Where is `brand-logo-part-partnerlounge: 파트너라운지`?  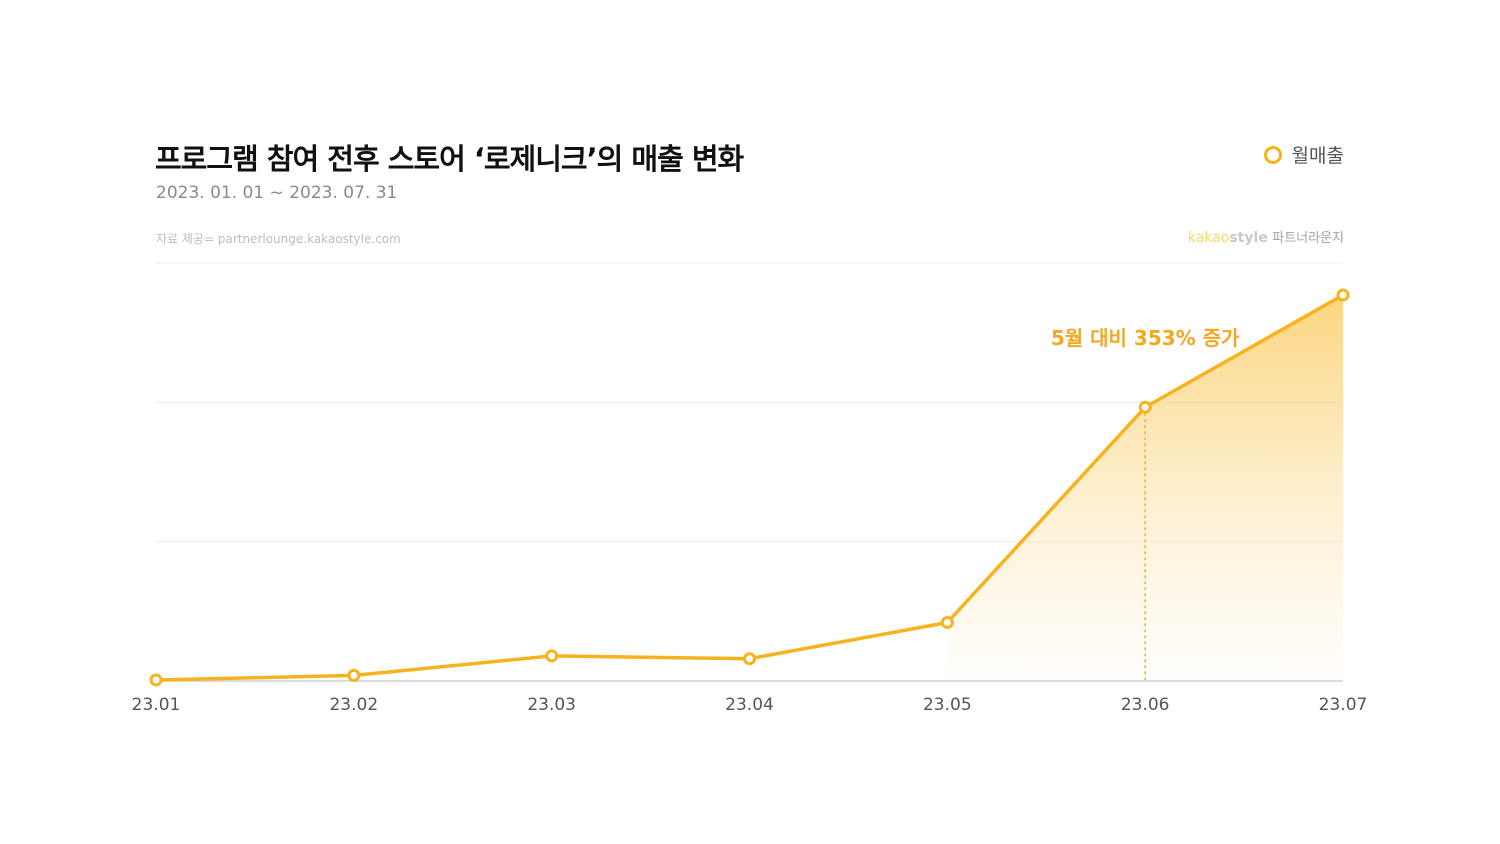 brand-logo-part-partnerlounge: 파트너라운지 is located at coordinates (1308, 238).